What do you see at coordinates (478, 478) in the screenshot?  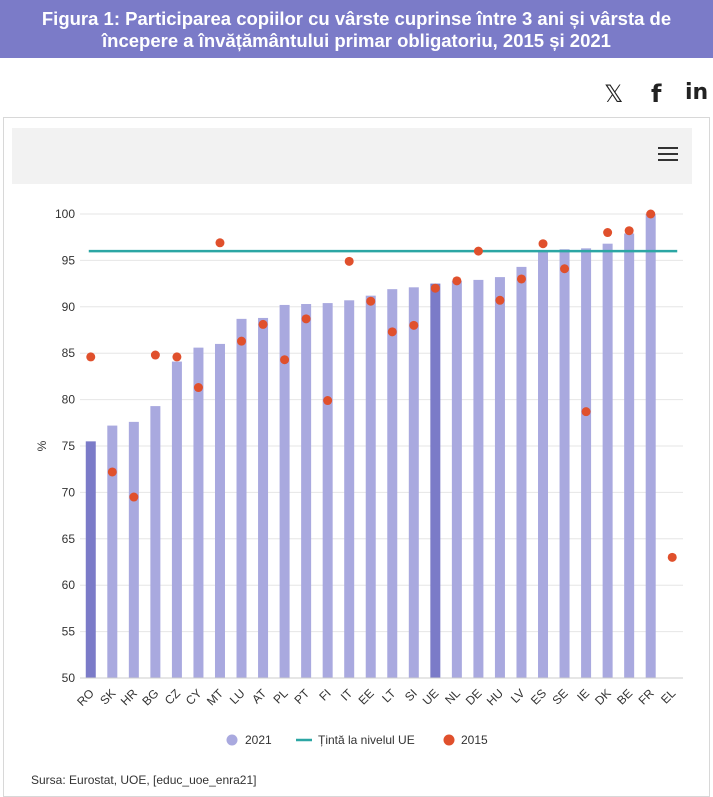 I see `bar-2021-de` at bounding box center [478, 478].